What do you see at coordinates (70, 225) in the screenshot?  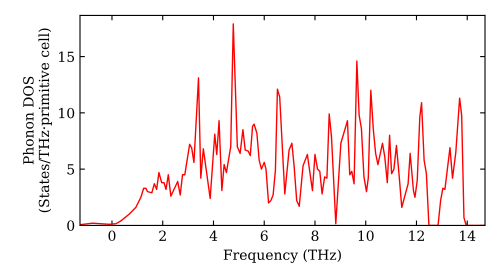 I see `y-tick-label: 0` at bounding box center [70, 225].